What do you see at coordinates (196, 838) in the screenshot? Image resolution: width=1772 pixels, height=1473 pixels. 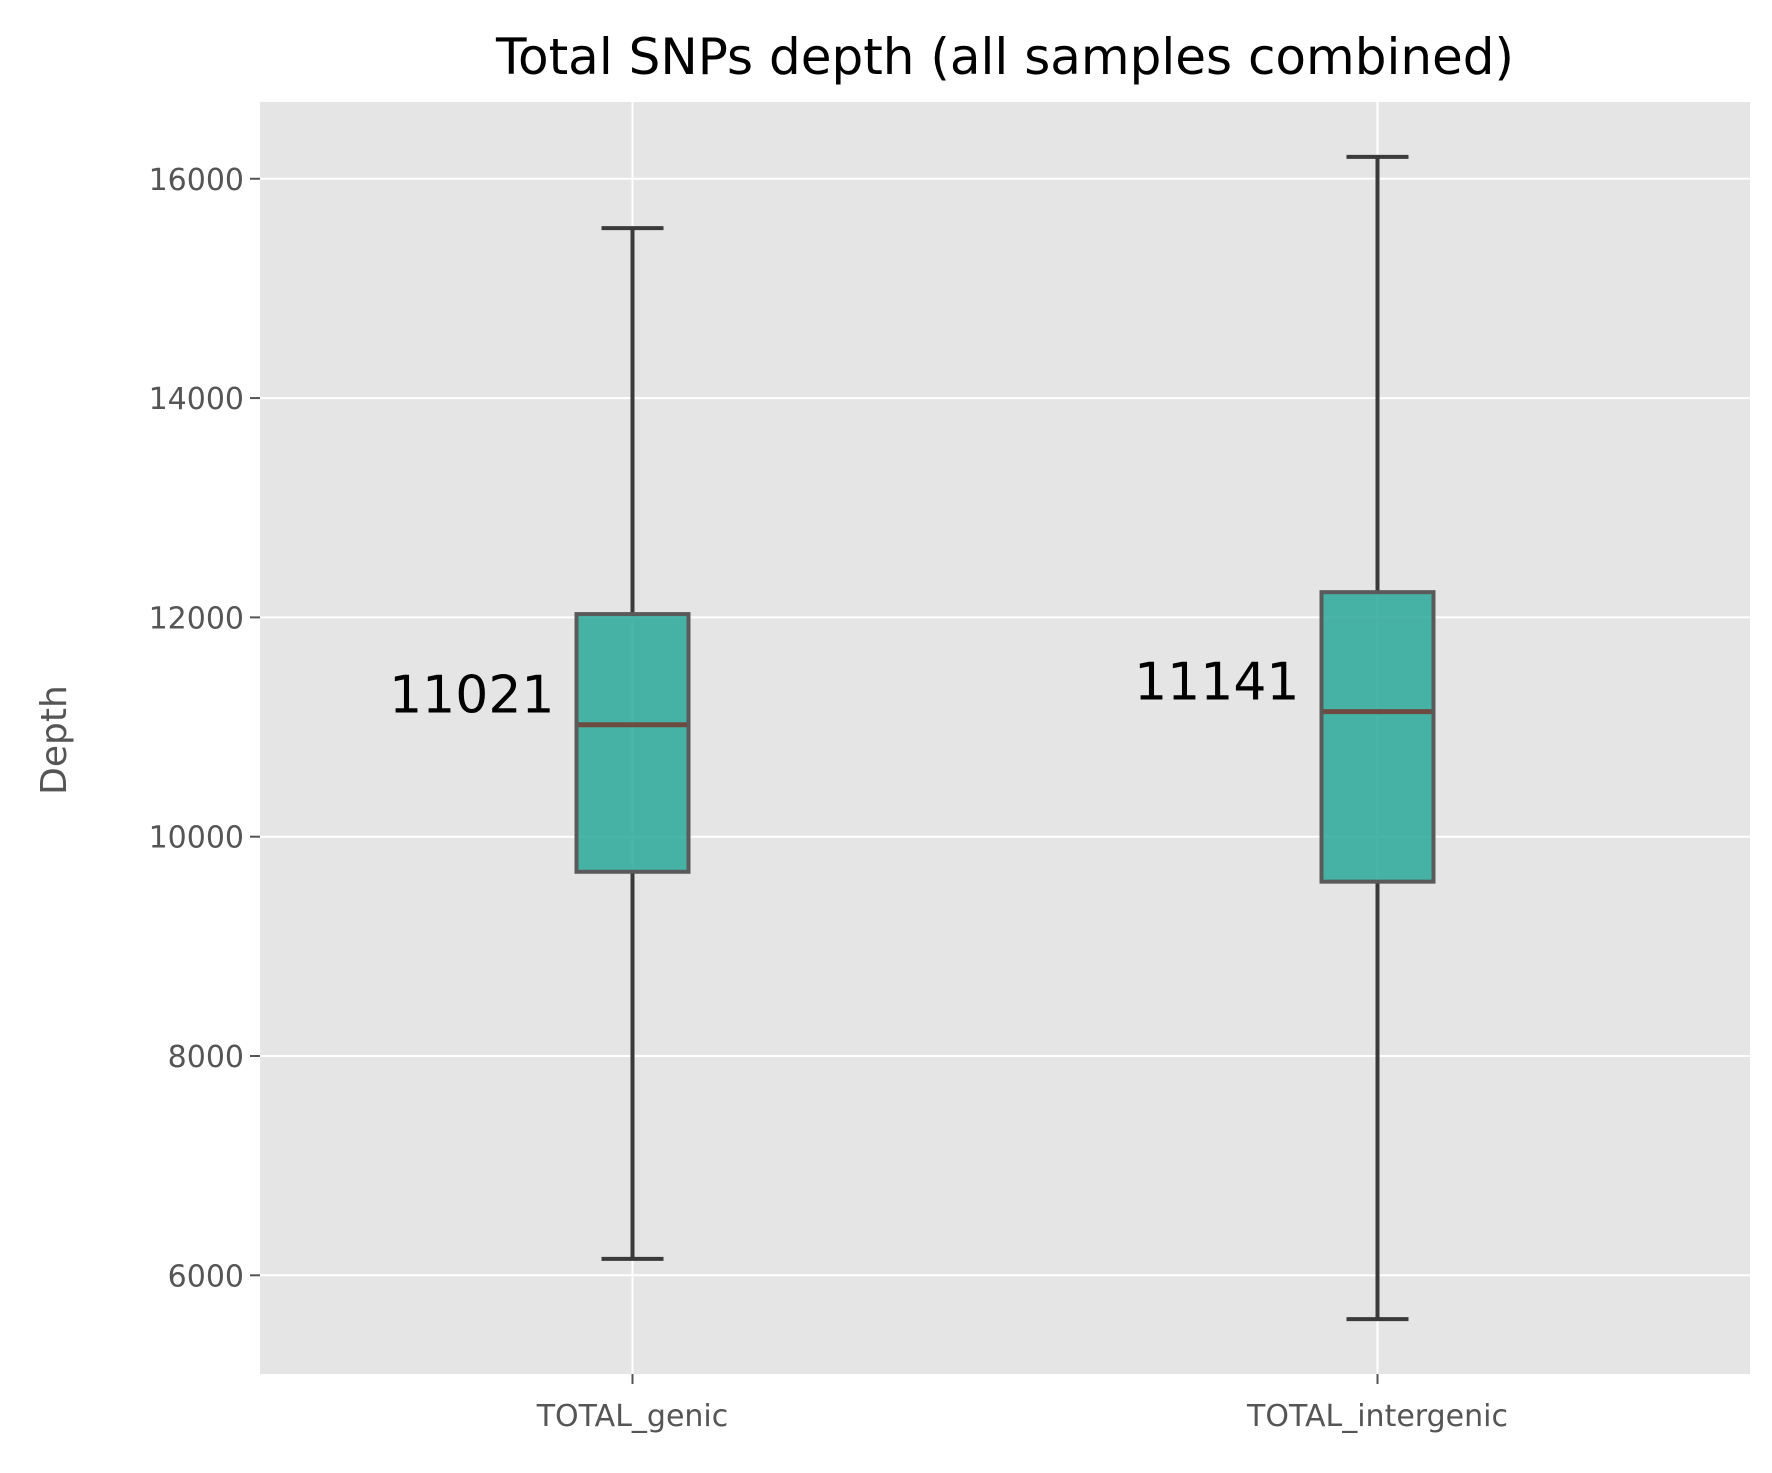 I see `y-tick-label: 10000` at bounding box center [196, 838].